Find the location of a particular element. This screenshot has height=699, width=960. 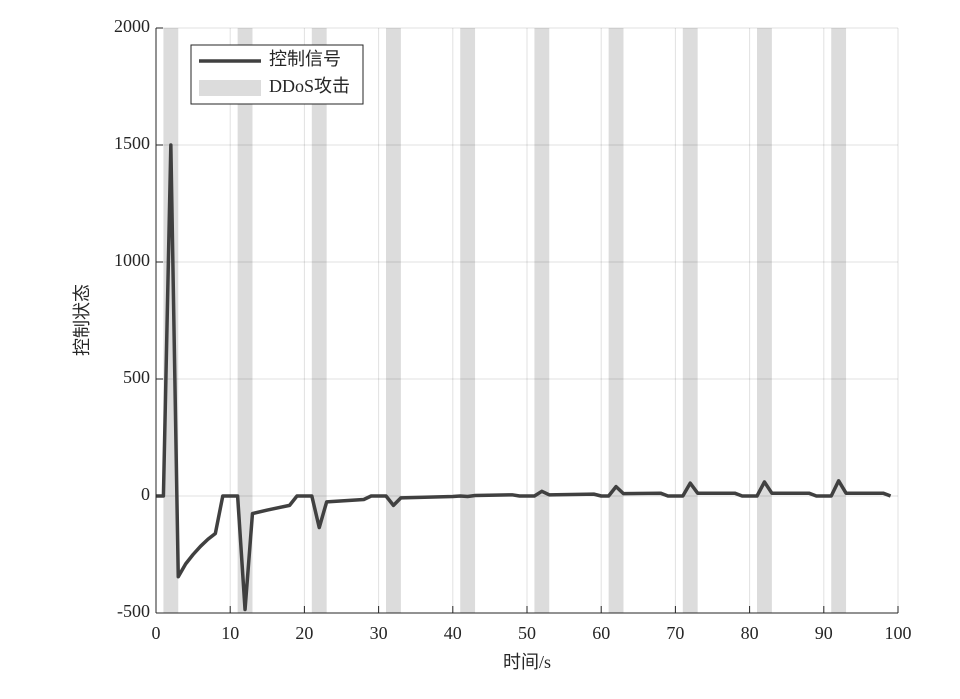

x-tick-label: 30 is located at coordinates (379, 633).